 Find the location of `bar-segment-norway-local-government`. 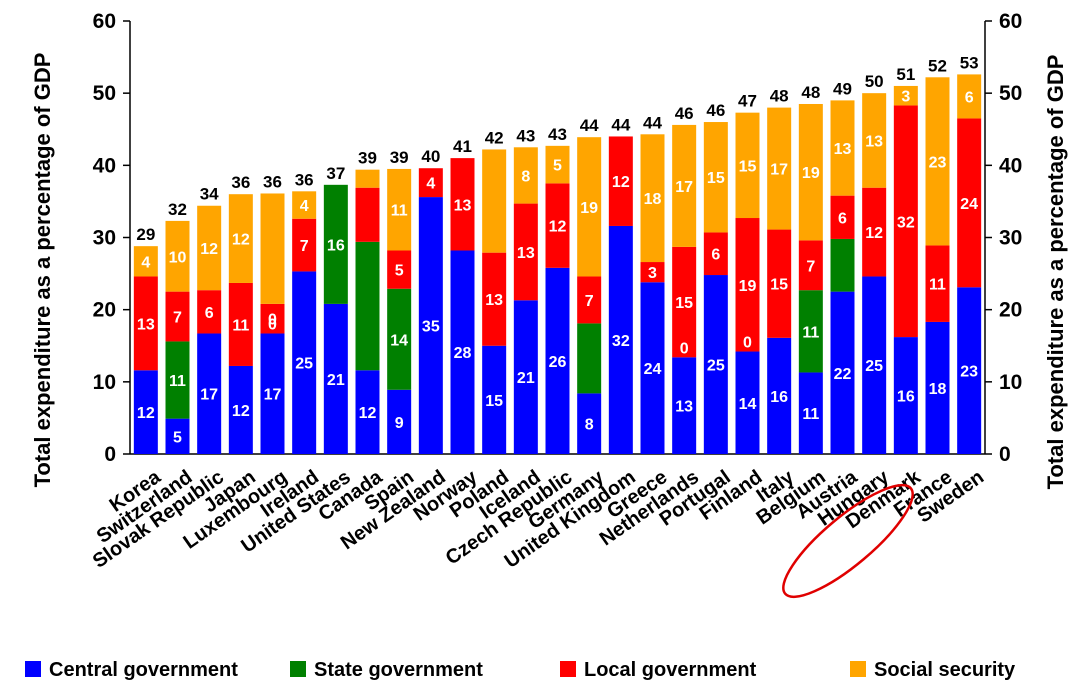

bar-segment-norway-local-government is located at coordinates (462, 204).